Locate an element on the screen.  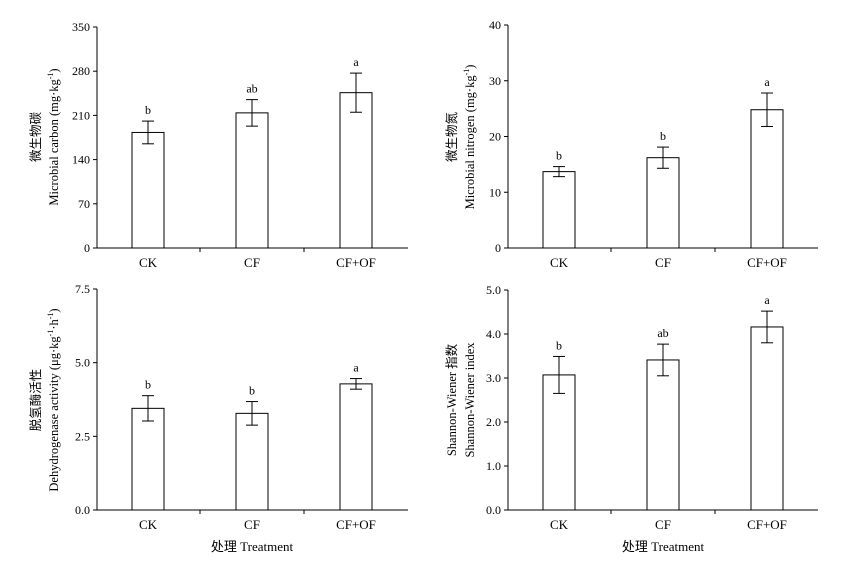
y-tick-label: 10 is located at coordinates (495, 192).